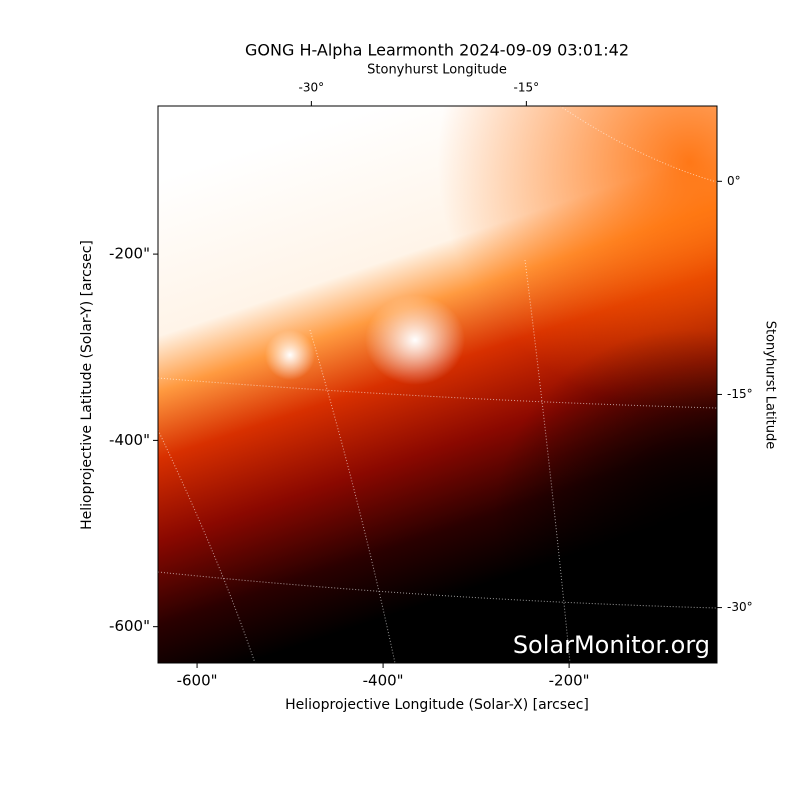 Image resolution: width=800 pixels, height=800 pixels. I want to click on right-tick-label: -15°, so click(740, 394).